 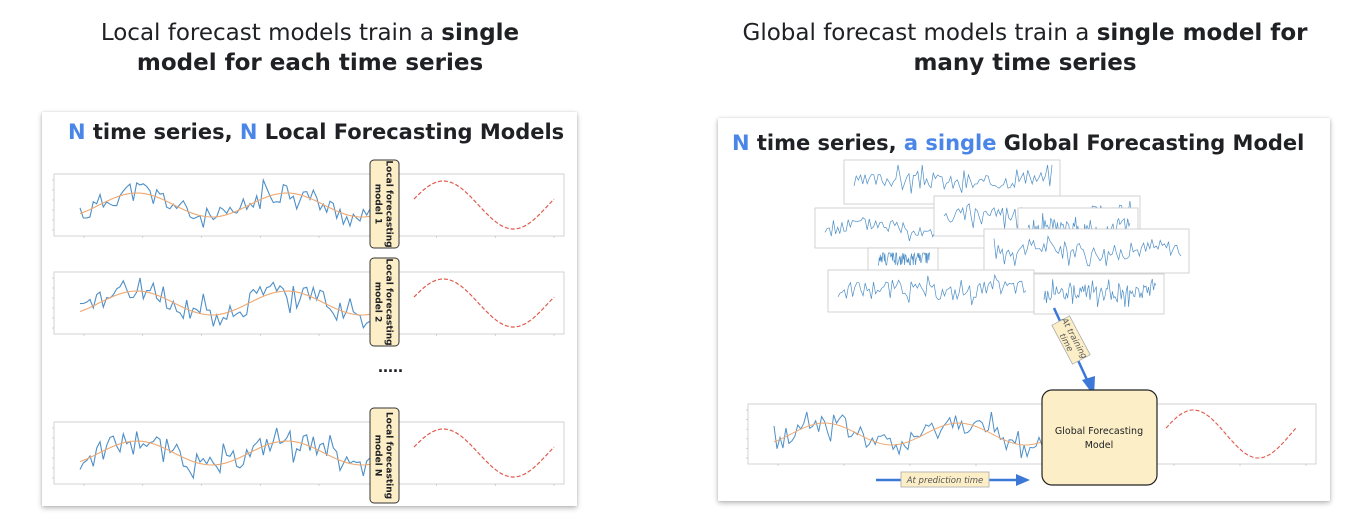 What do you see at coordinates (378, 456) in the screenshot?
I see `local-model-label-line2: model N` at bounding box center [378, 456].